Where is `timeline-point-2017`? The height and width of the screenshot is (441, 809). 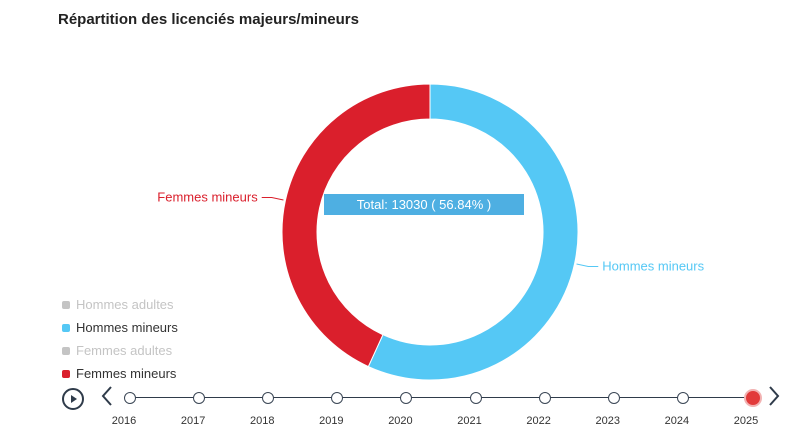 timeline-point-2017 is located at coordinates (199, 398).